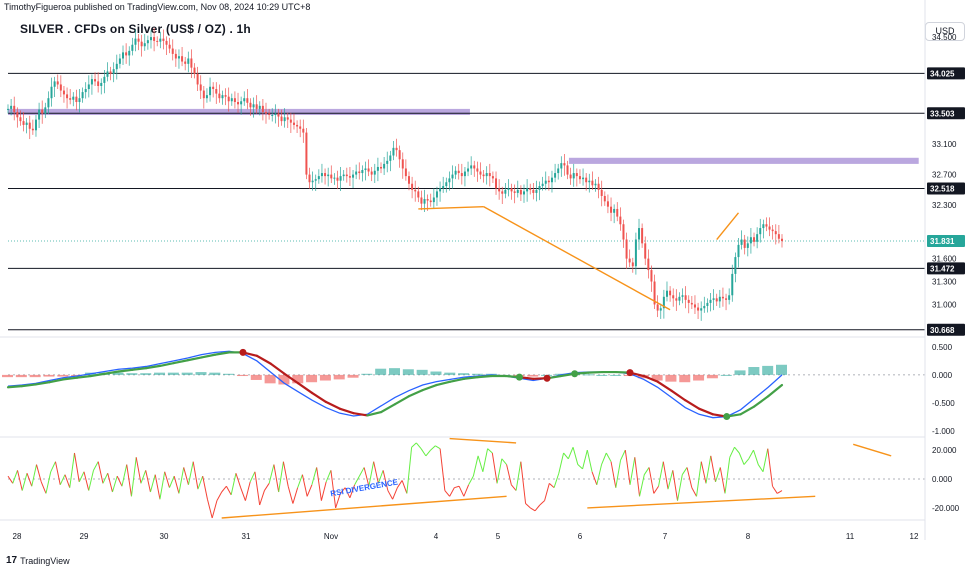 The height and width of the screenshot is (572, 975). What do you see at coordinates (630, 373) in the screenshot?
I see `macd-crossover-marker` at bounding box center [630, 373].